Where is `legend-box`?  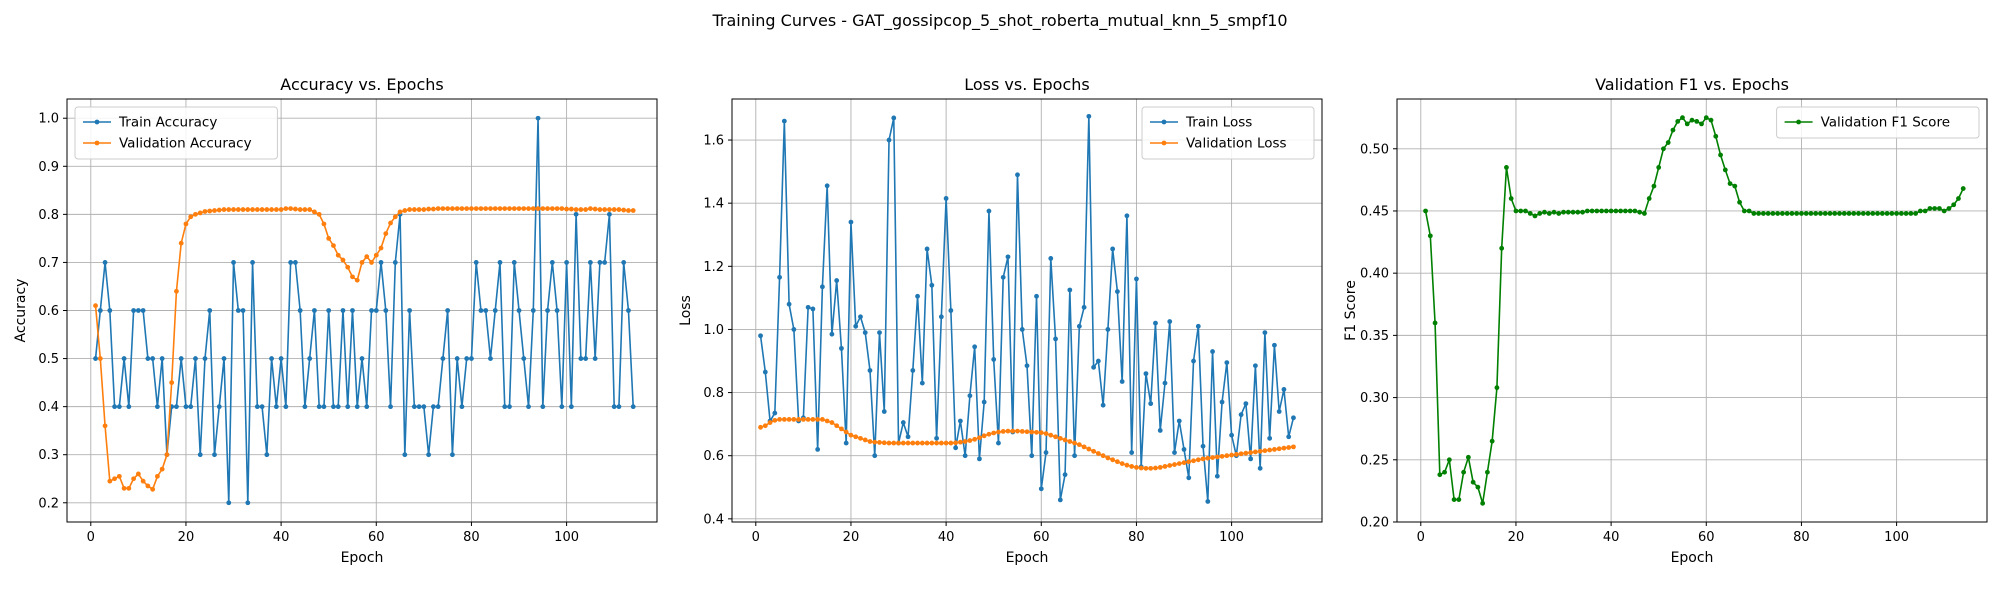
legend-box is located at coordinates (1878, 122).